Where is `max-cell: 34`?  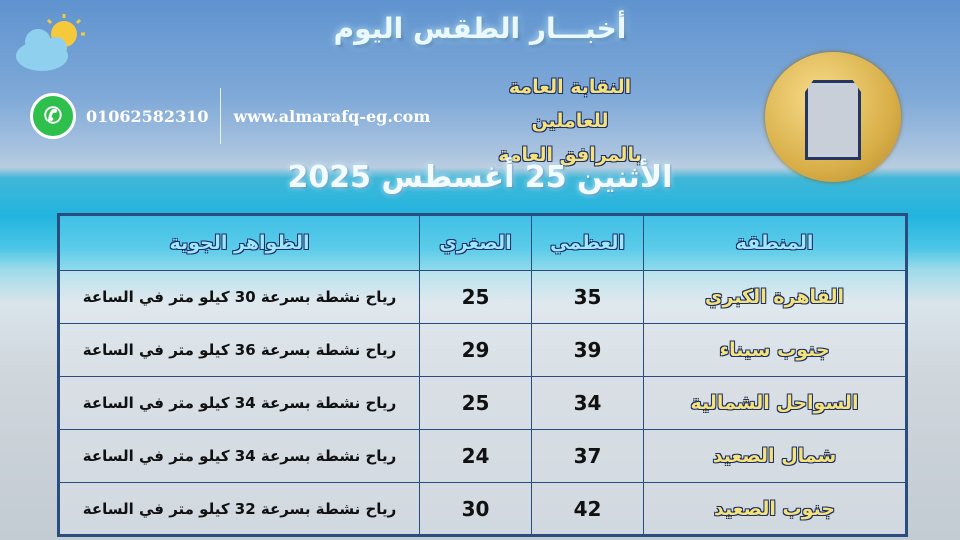 max-cell: 34 is located at coordinates (587, 403).